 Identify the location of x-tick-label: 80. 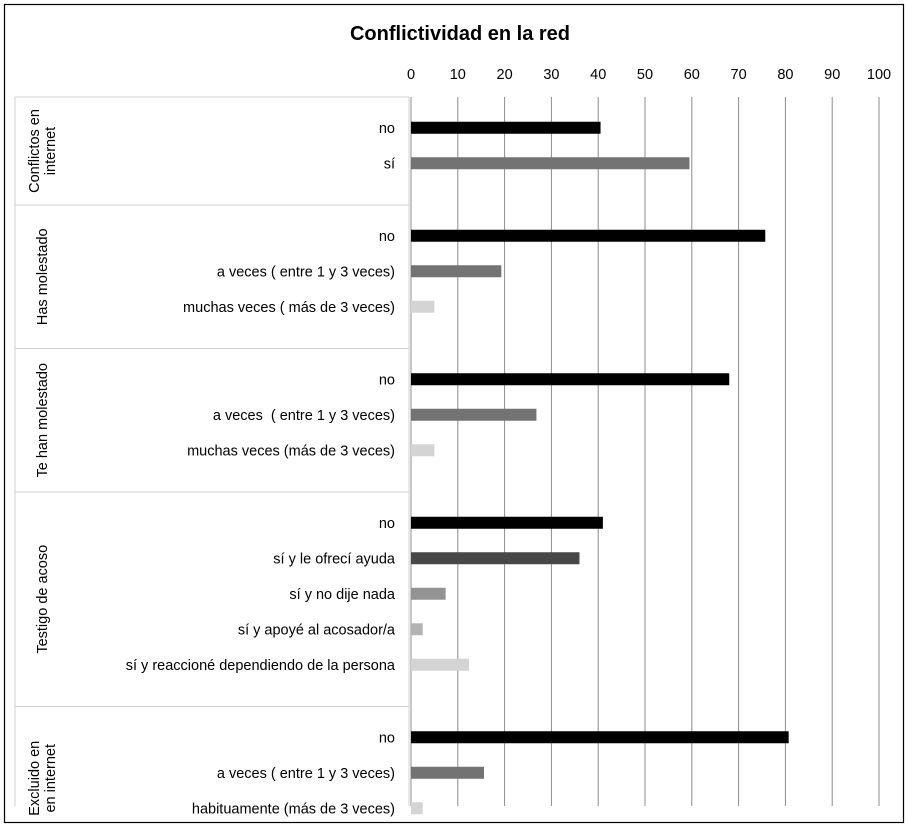
(785, 75).